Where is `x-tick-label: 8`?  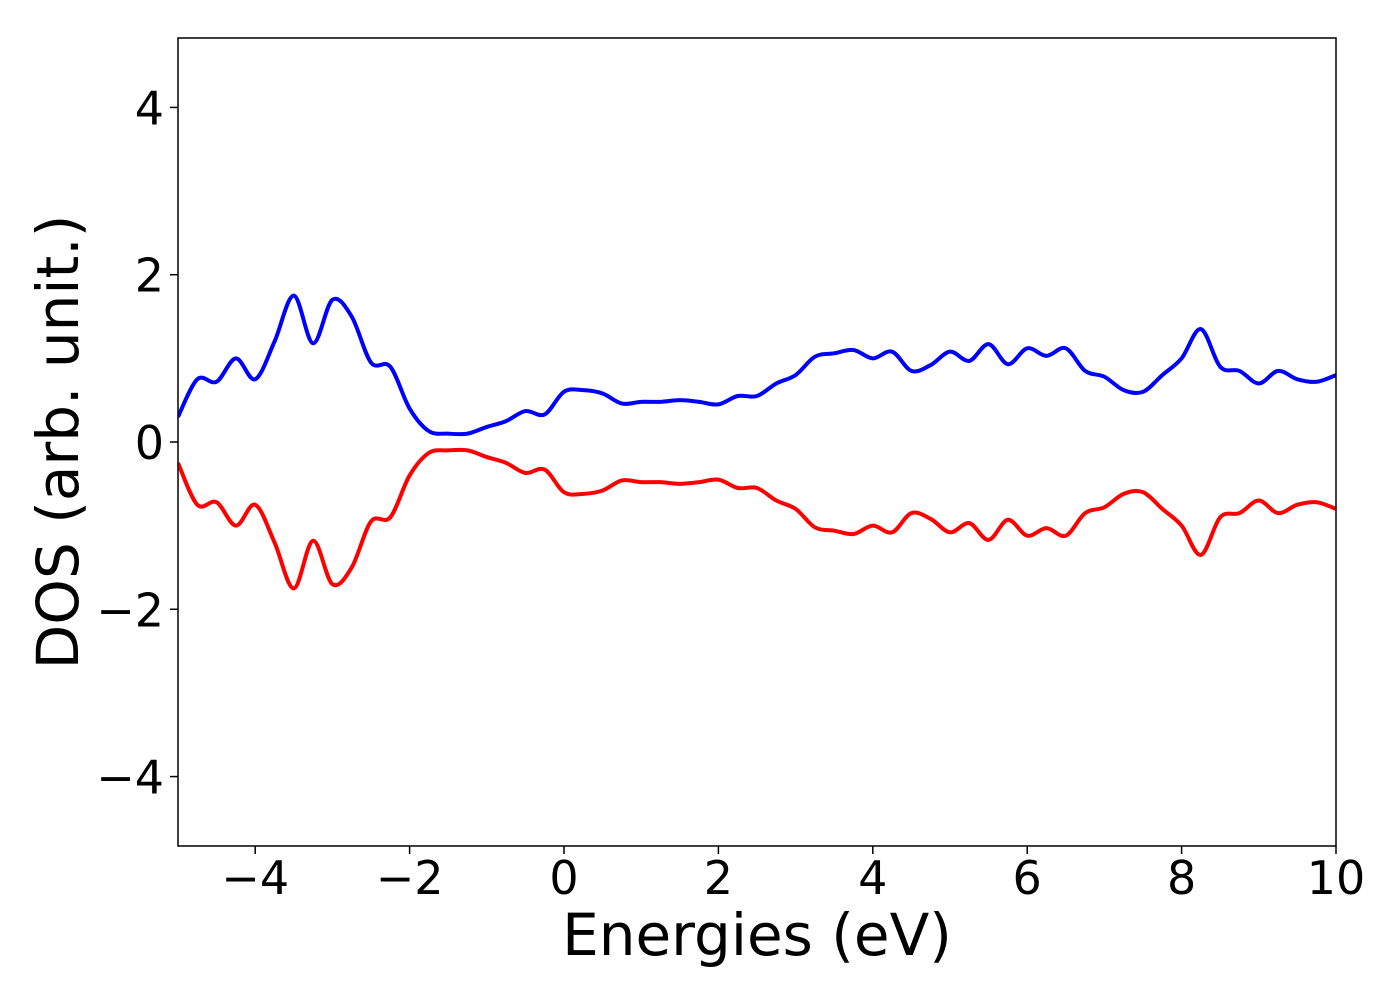 x-tick-label: 8 is located at coordinates (1181, 878).